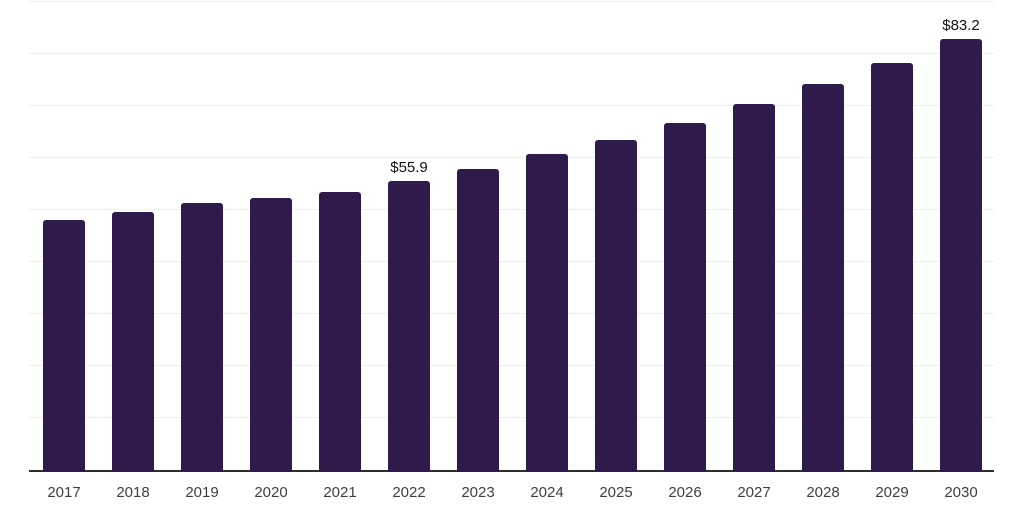  What do you see at coordinates (340, 492) in the screenshot?
I see `x-tick-label-2021: 2021` at bounding box center [340, 492].